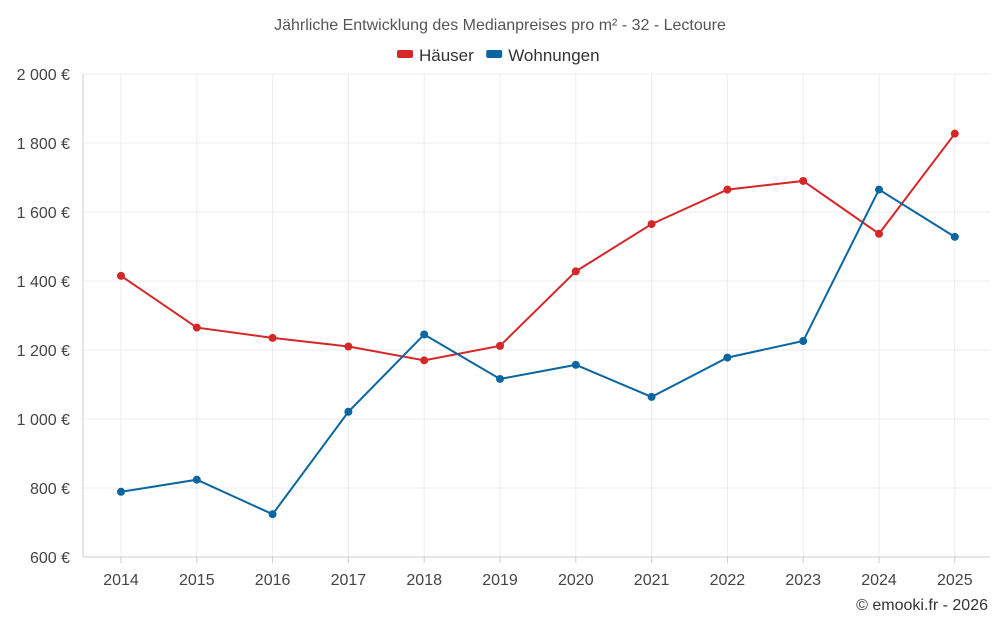 This screenshot has height=625, width=1000. What do you see at coordinates (424, 580) in the screenshot?
I see `x-tick-label: 2018` at bounding box center [424, 580].